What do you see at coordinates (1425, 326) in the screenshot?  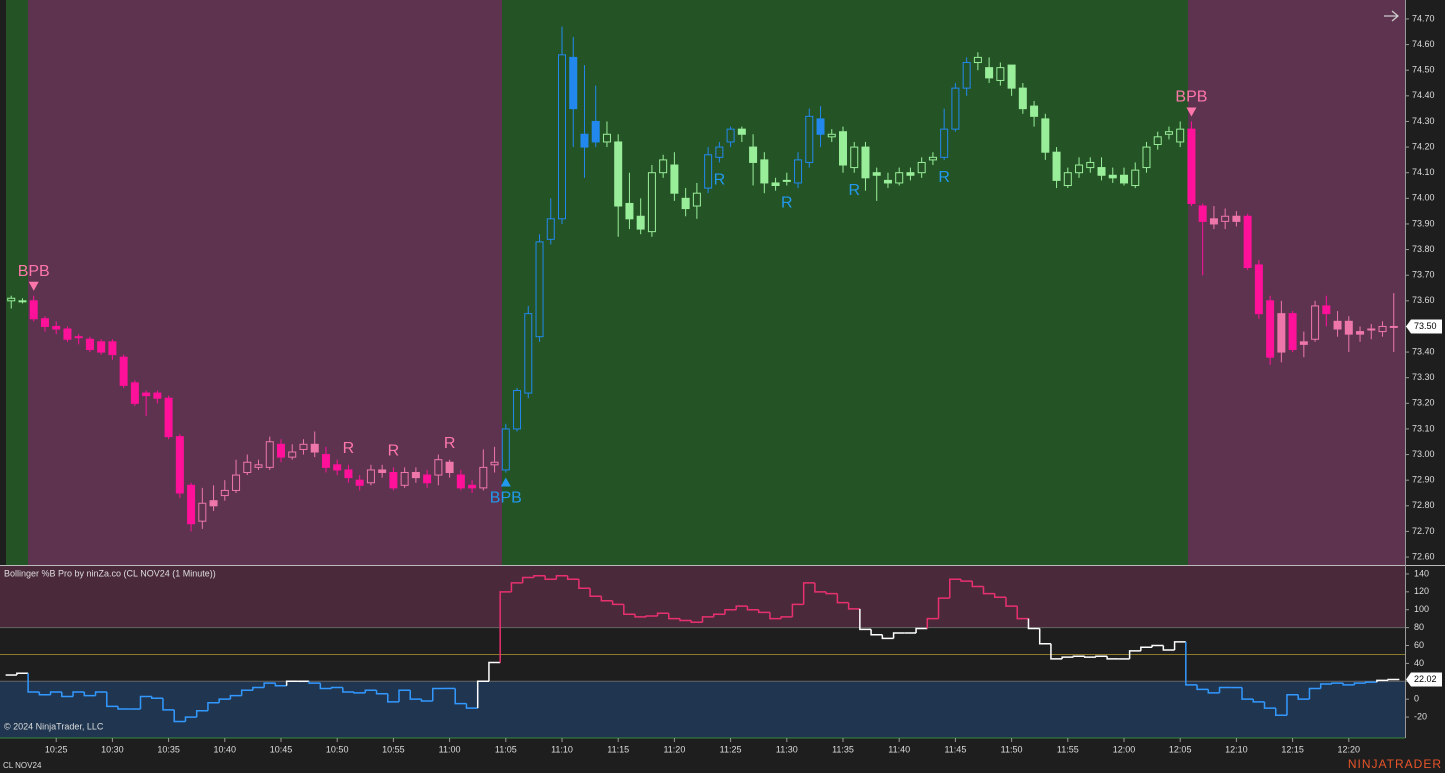 I see `last-price-label: 73.50` at bounding box center [1425, 326].